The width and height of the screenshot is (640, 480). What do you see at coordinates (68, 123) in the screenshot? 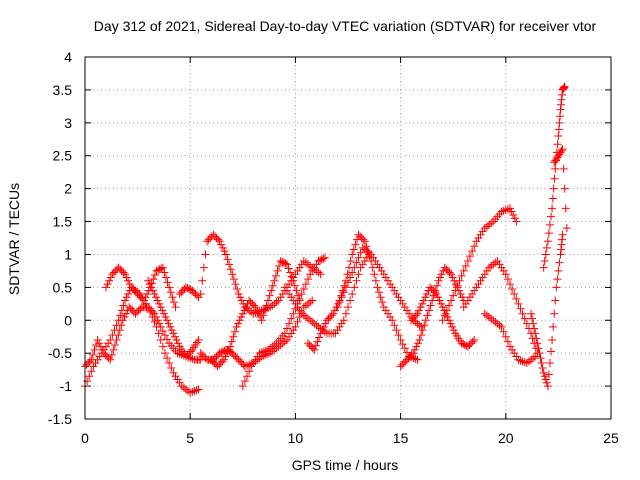
I see `y-tick-label: 3` at bounding box center [68, 123].